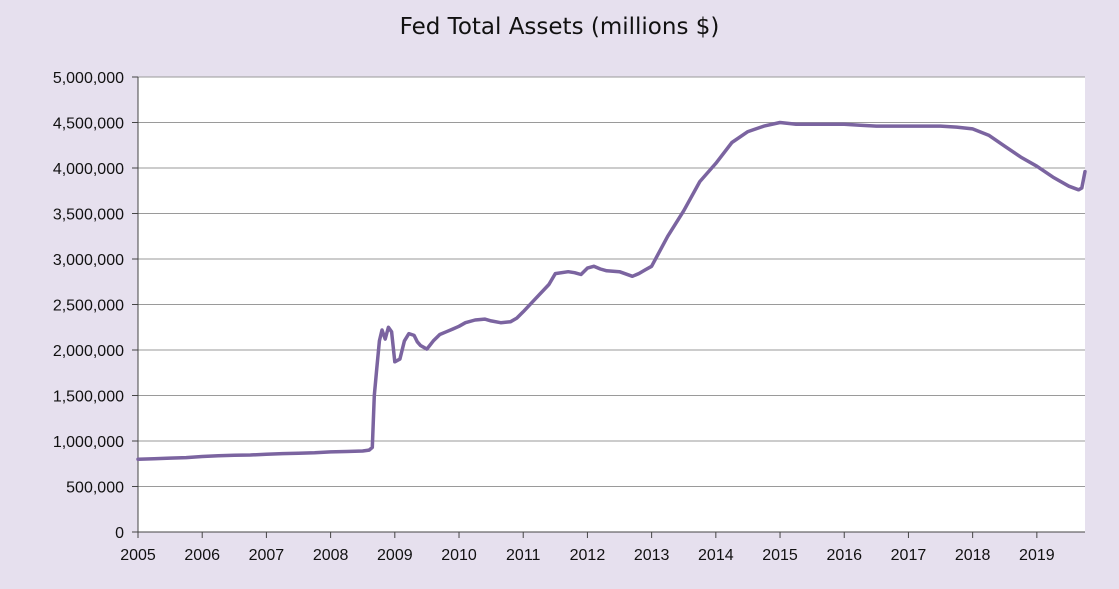  I want to click on y-tick-label: 3,500,000, so click(88, 215).